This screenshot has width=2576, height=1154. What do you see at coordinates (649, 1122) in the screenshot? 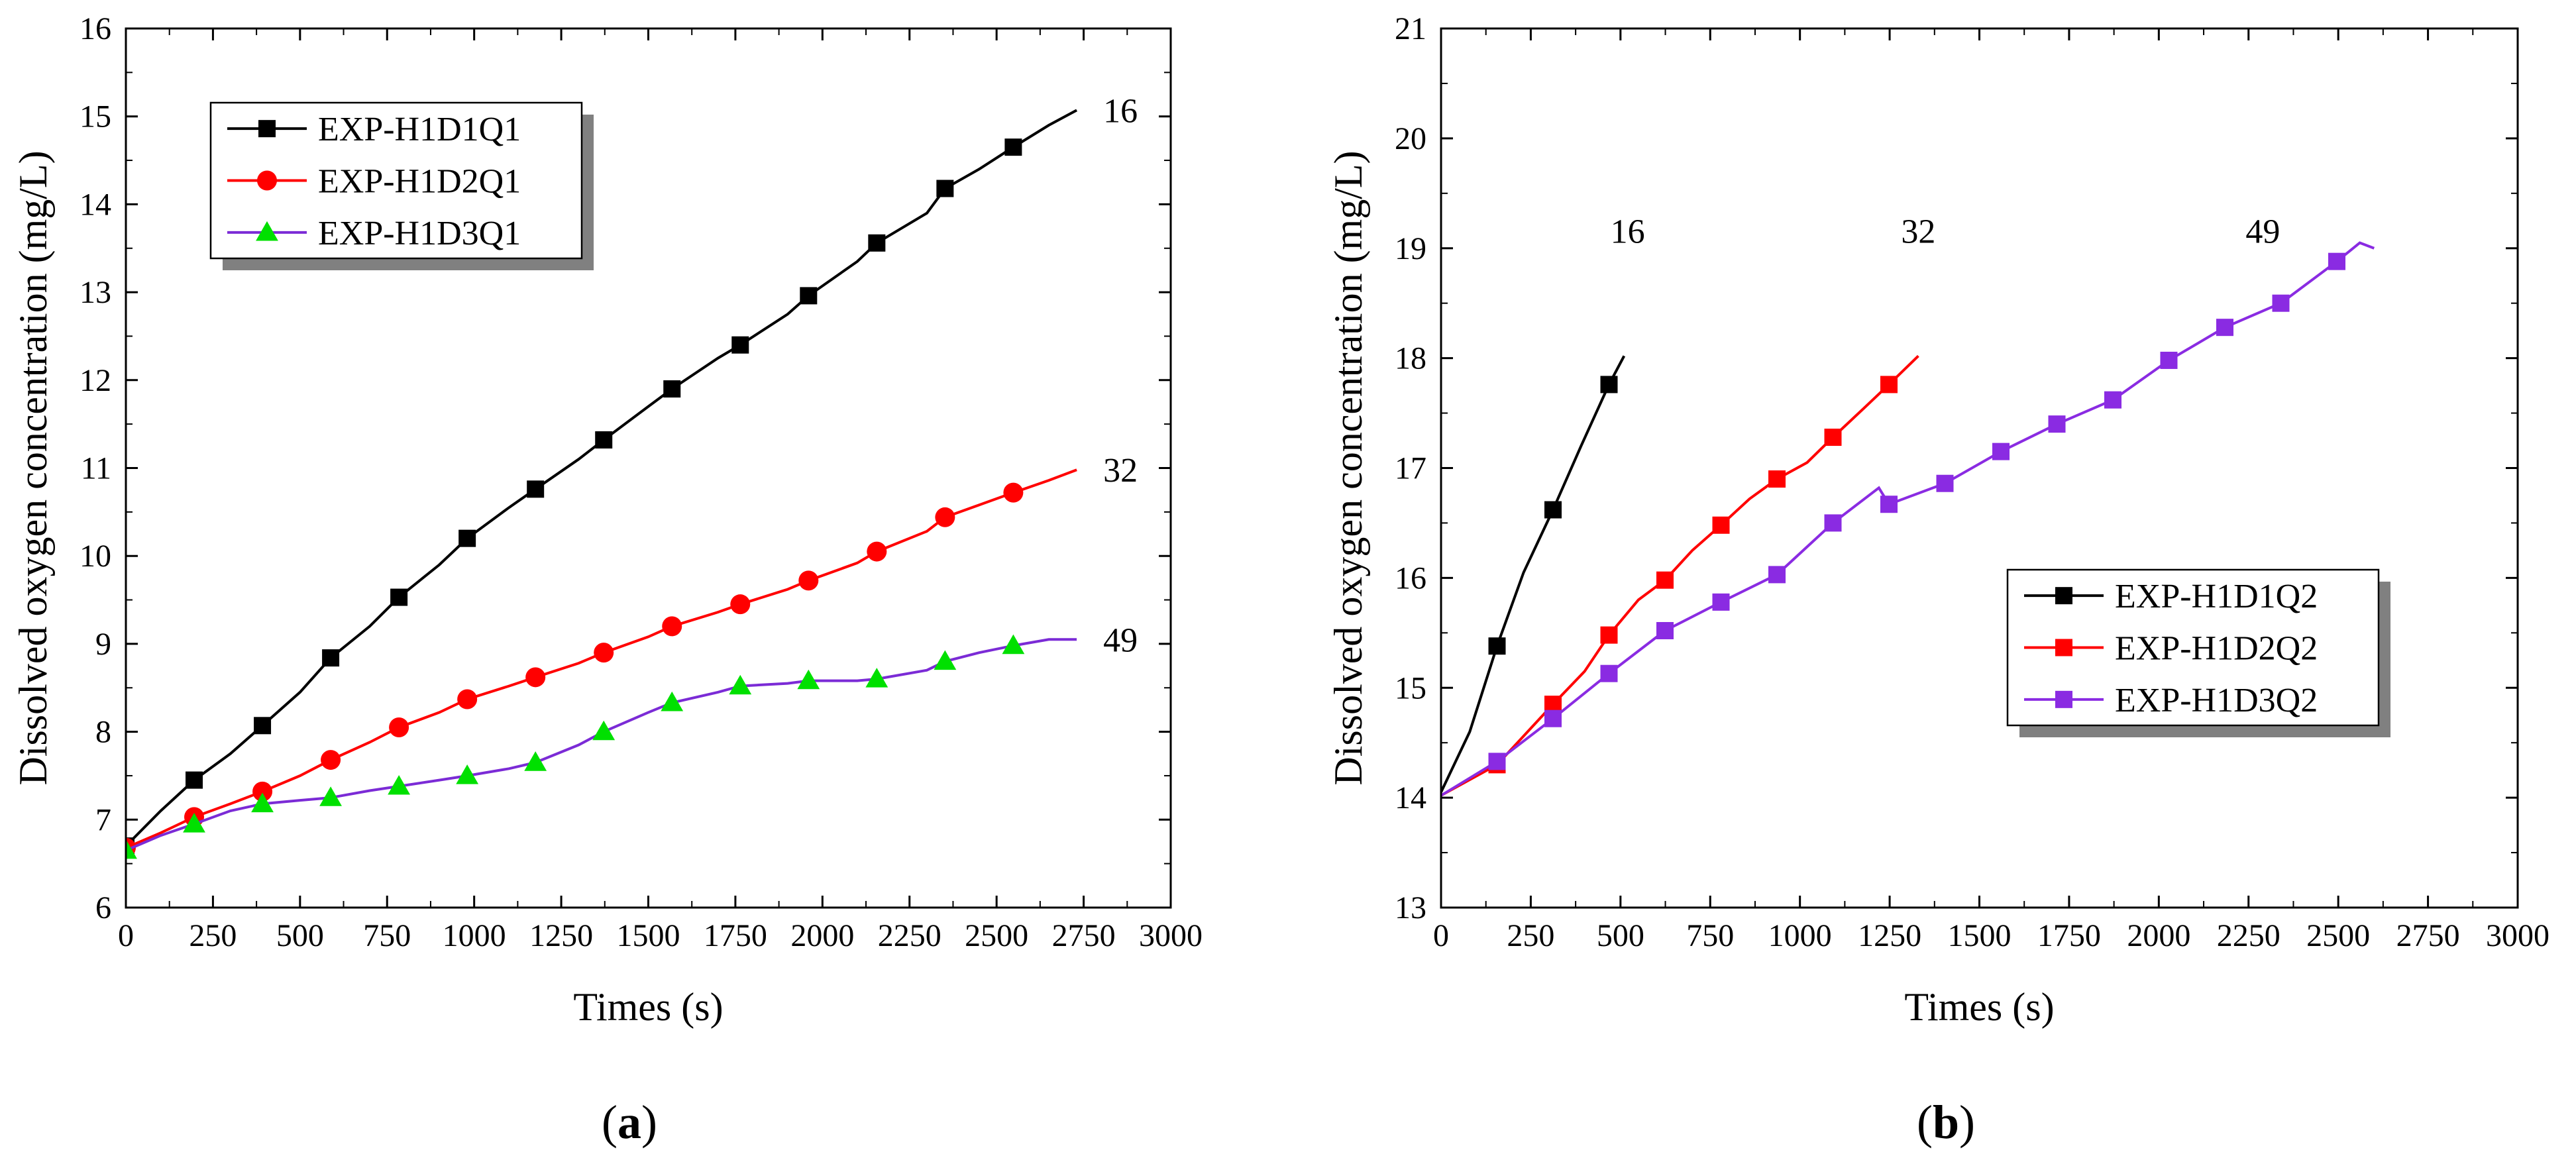
I see `panel-label-paren: )` at bounding box center [649, 1122].